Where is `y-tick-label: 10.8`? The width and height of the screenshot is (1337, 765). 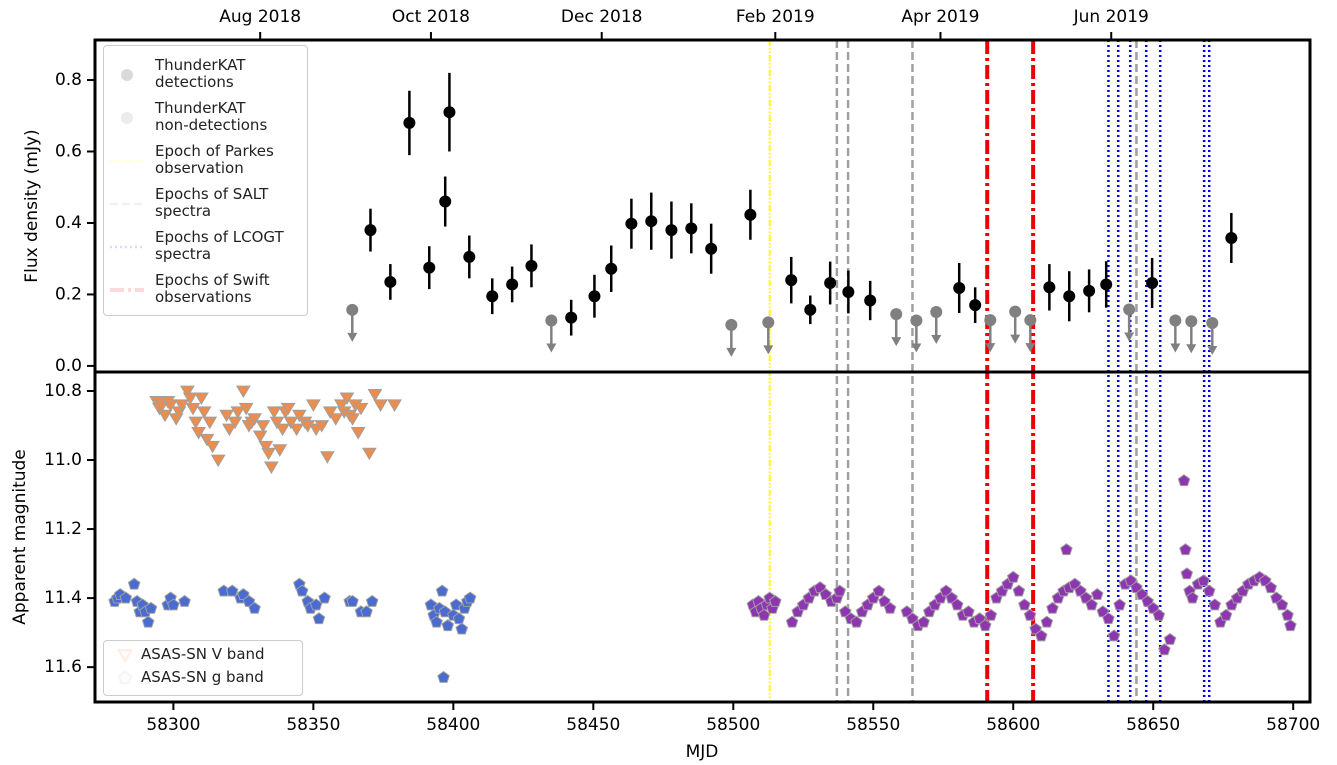 y-tick-label: 10.8 is located at coordinates (63, 391).